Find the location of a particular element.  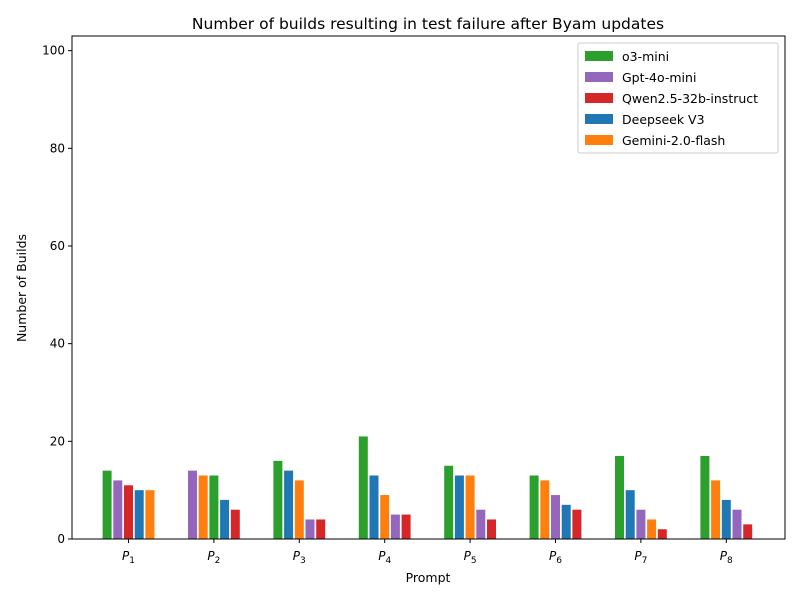

y-tick-label: 20 is located at coordinates (57, 441).